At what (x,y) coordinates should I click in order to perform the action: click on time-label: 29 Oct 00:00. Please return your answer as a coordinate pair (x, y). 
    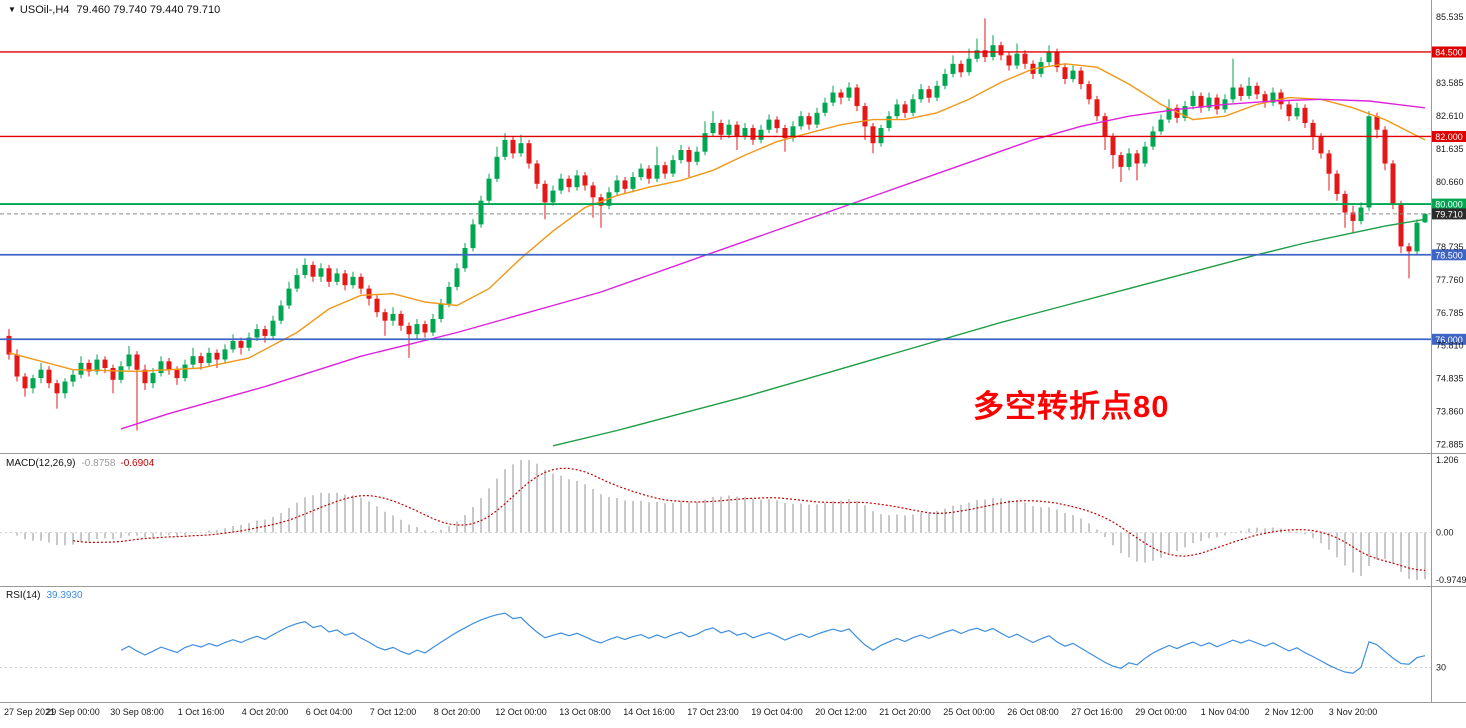
    Looking at the image, I should click on (1161, 712).